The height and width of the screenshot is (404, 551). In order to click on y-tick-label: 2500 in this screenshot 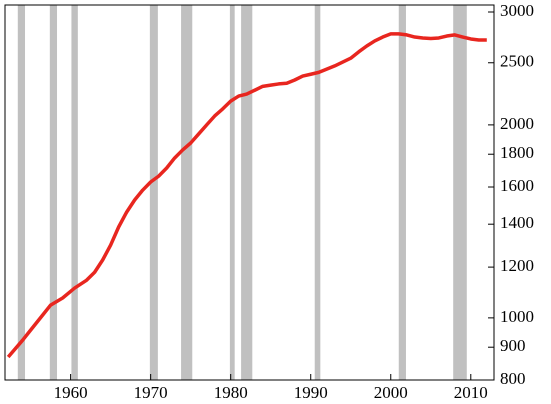, I will do `click(517, 61)`.